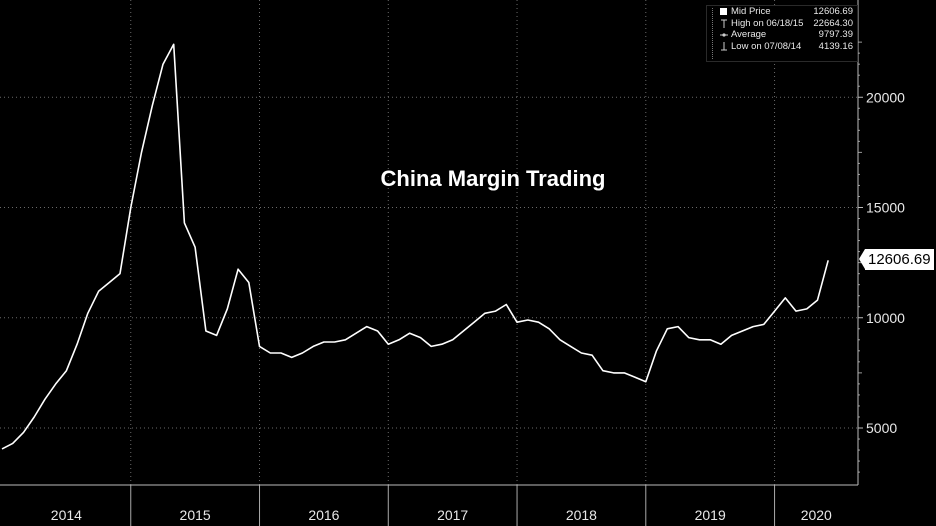 The image size is (936, 526). I want to click on legend-row-mid-price: Mid Price 12606.69, so click(782, 12).